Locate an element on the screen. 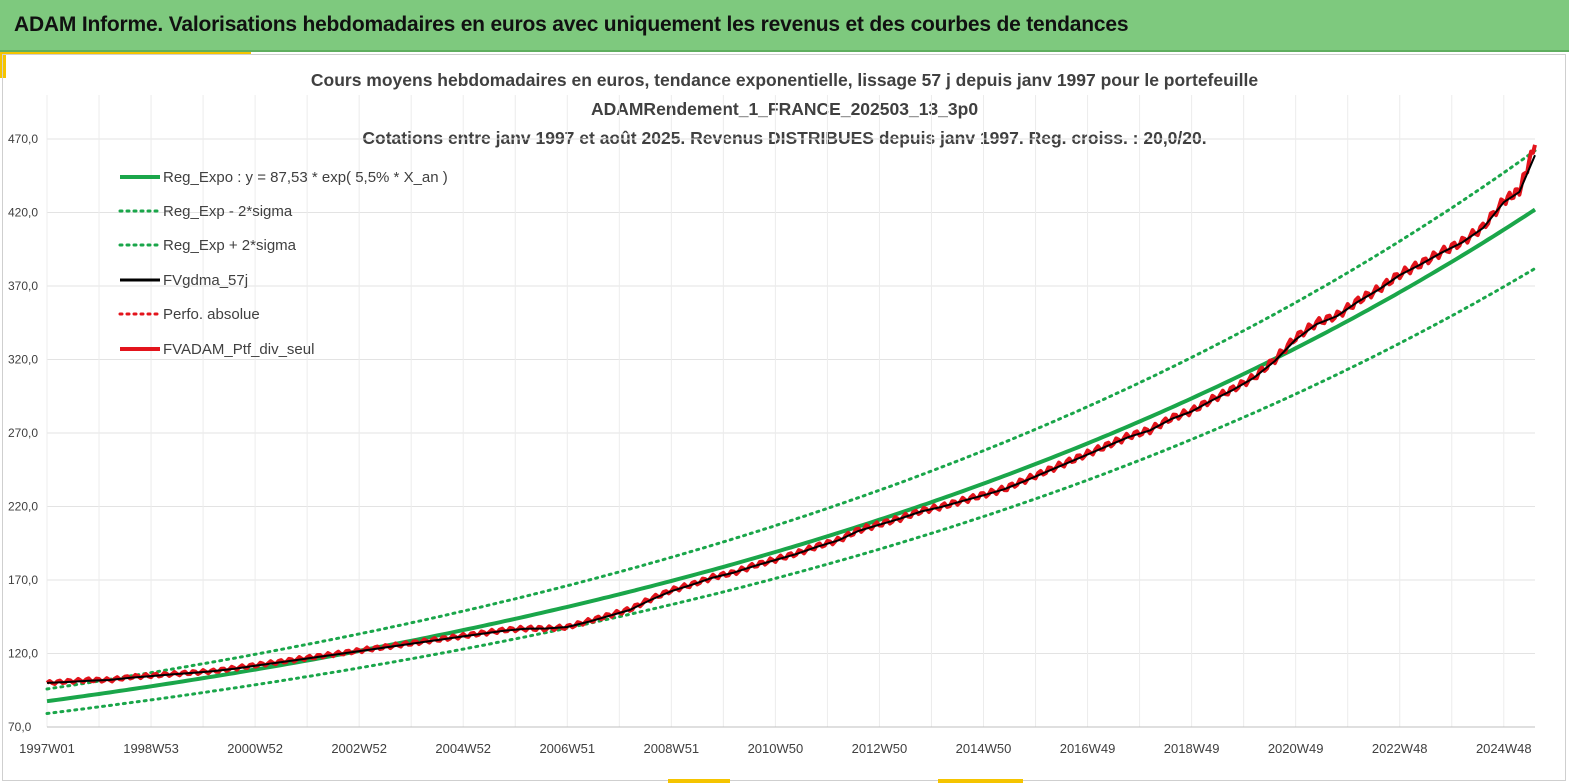 The image size is (1569, 783). x-tick-label: 2018W49 is located at coordinates (1192, 748).